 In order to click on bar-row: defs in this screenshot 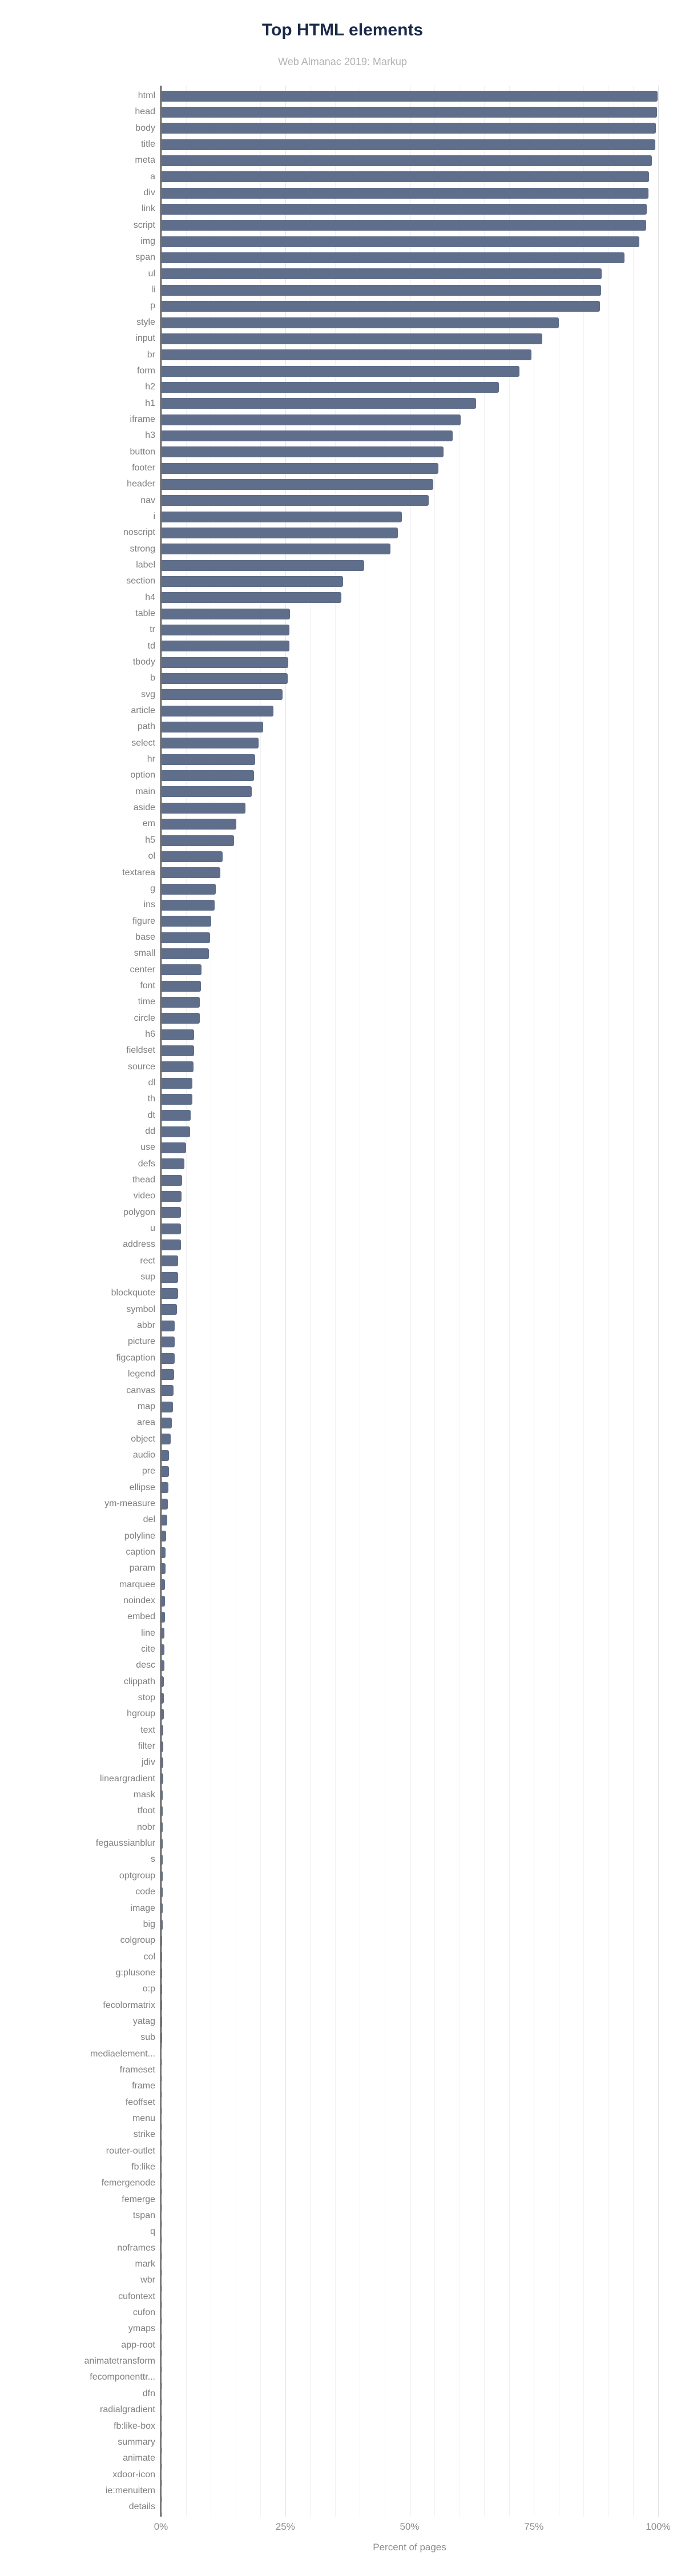, I will do `click(398, 1164)`.